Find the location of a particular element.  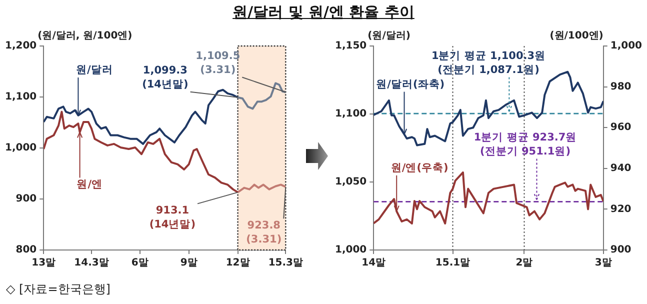

x-tick-label: 12말 is located at coordinates (238, 263).